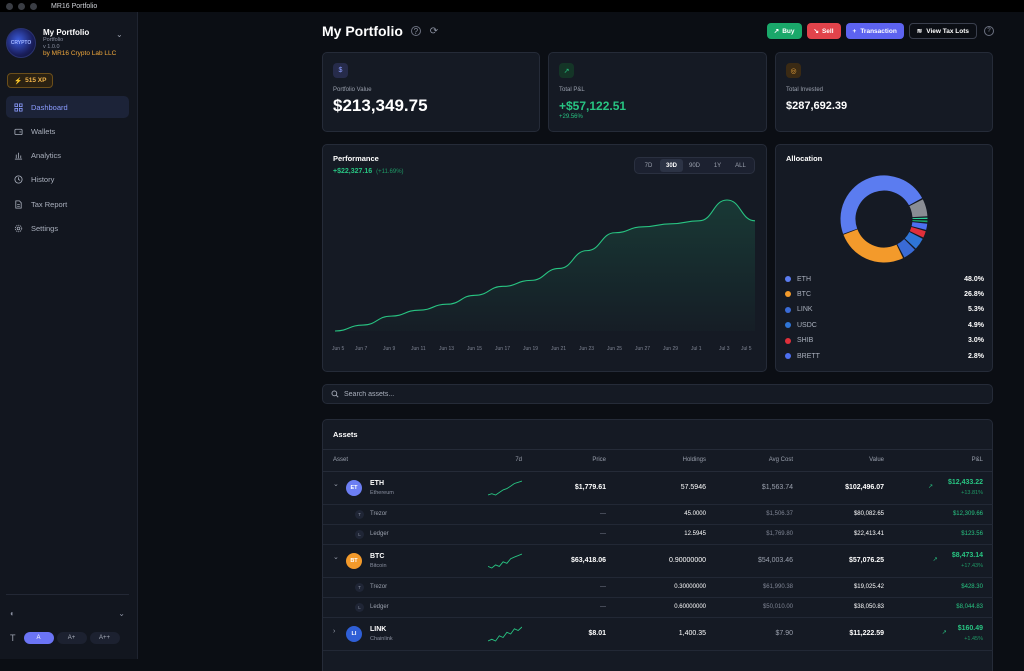 This screenshot has width=1024, height=671. I want to click on range-7d-button: 7D, so click(648, 165).